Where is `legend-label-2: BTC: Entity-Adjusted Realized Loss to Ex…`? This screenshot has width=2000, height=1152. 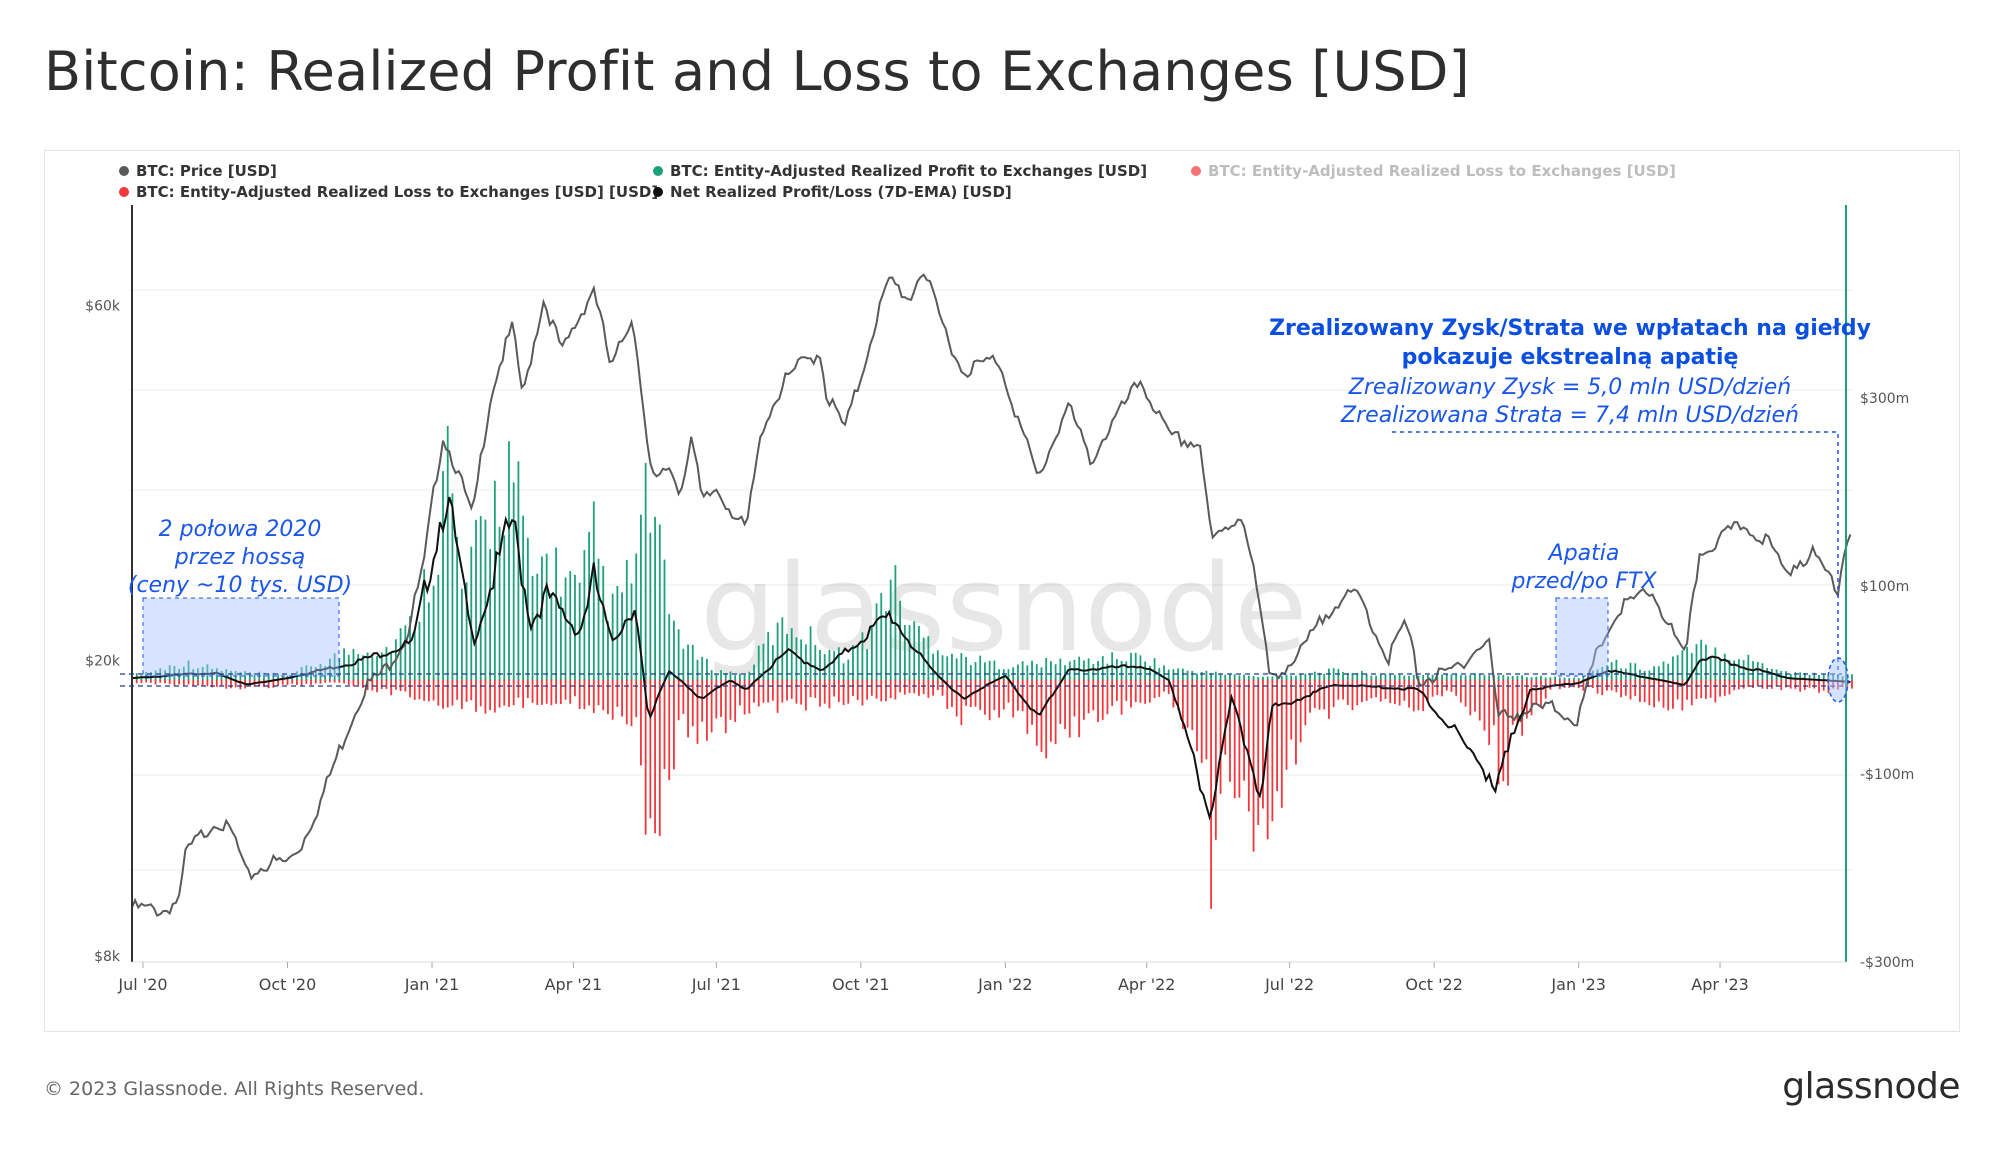
legend-label-2: BTC: Entity-Adjusted Realized Loss to Ex… is located at coordinates (1442, 171).